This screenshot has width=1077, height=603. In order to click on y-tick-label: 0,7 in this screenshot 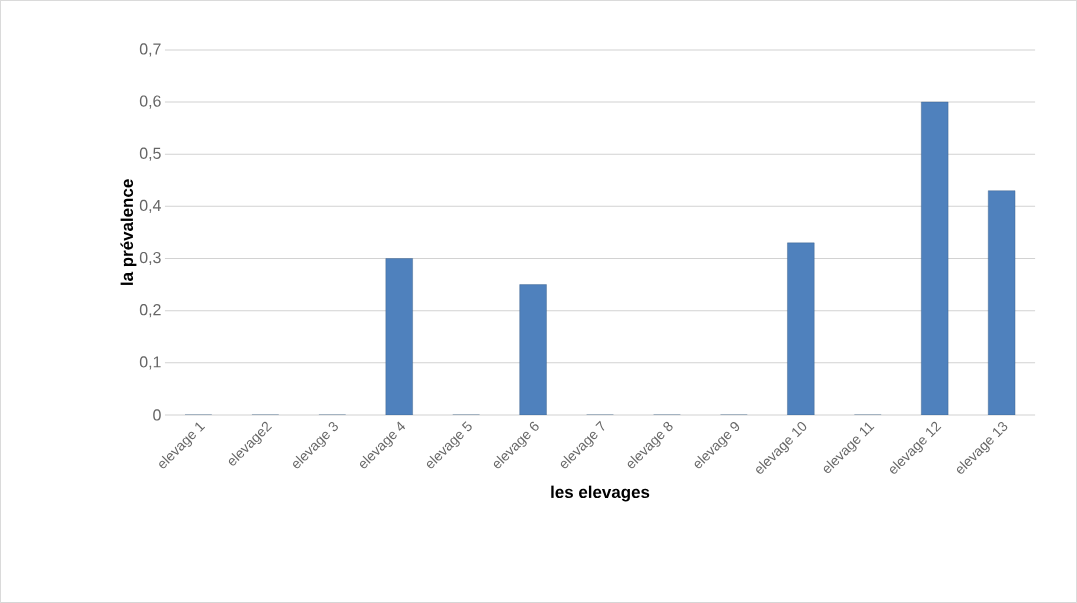, I will do `click(150, 50)`.